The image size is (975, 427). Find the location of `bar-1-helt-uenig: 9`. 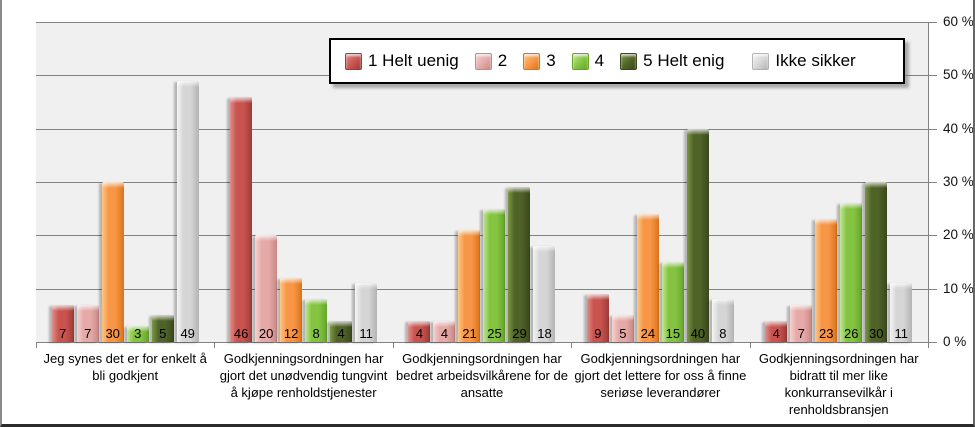

bar-1-helt-uenig: 9 is located at coordinates (597, 318).